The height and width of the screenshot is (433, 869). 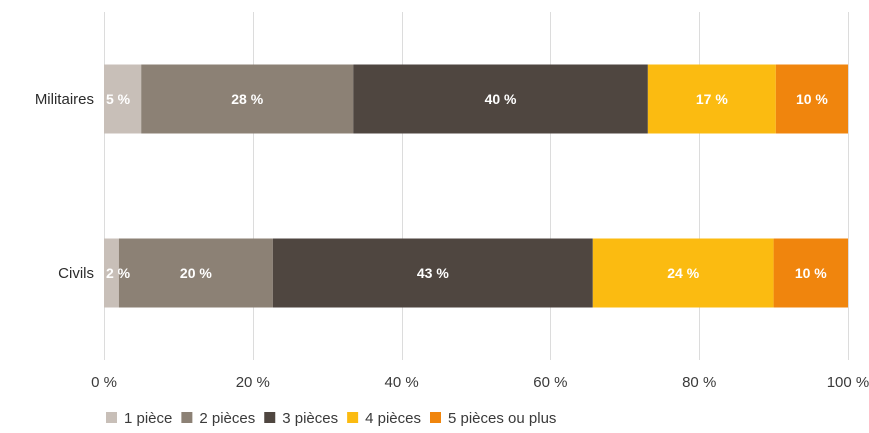 I want to click on category-label-civils: Civils, so click(x=76, y=273).